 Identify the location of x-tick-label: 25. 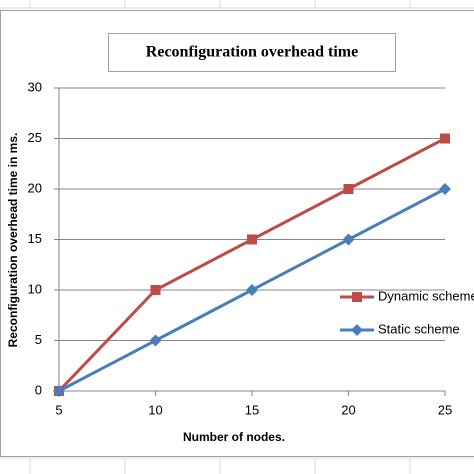
(445, 409).